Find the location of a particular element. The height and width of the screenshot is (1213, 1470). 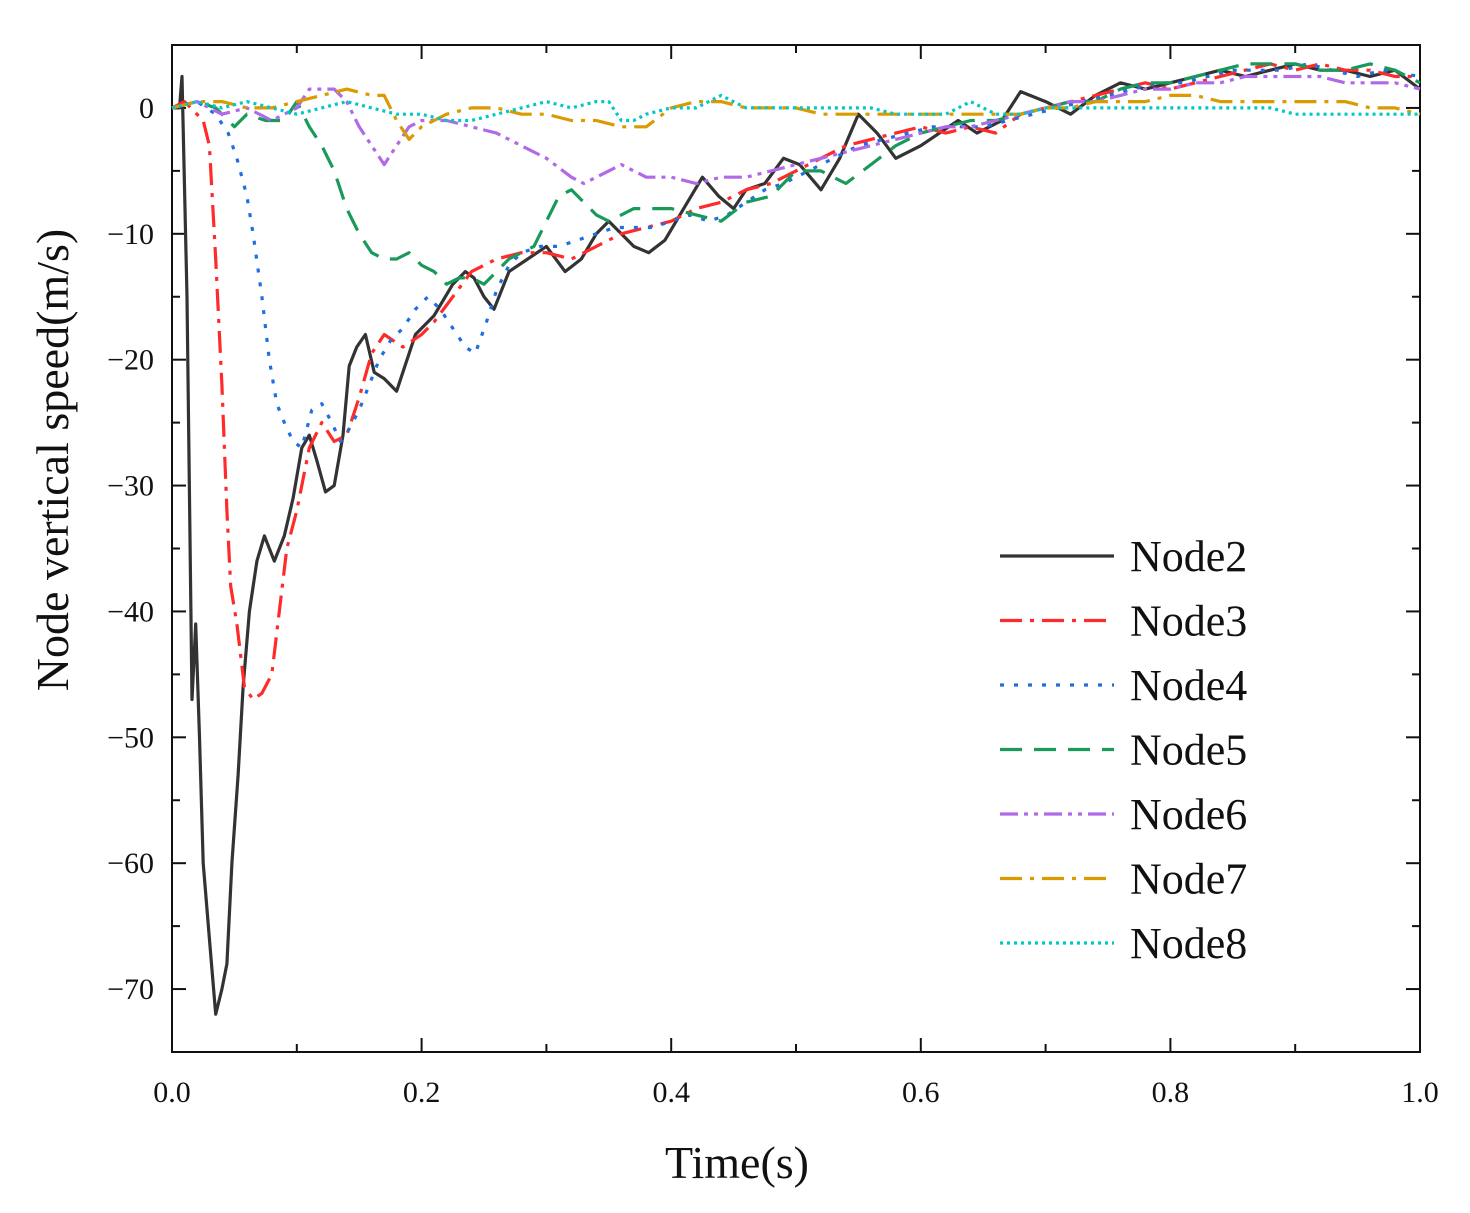

y-tick-label: −20 is located at coordinates (130, 360).